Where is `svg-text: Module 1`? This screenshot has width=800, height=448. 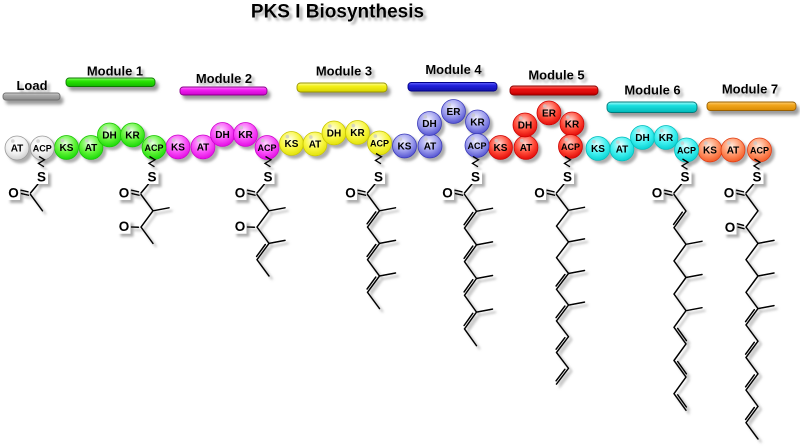
svg-text: Module 1 is located at coordinates (115, 71).